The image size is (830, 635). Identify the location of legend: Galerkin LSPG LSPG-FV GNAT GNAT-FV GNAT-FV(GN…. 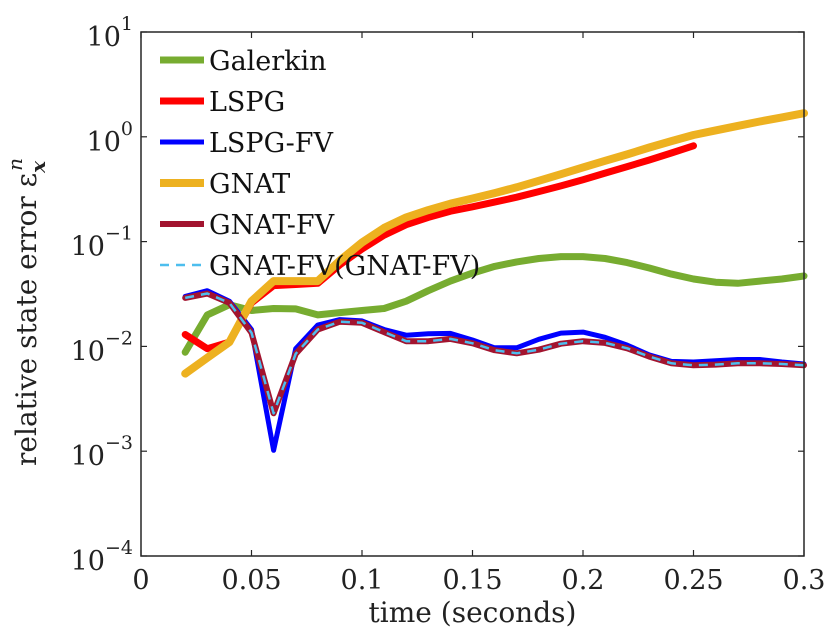
(320, 164).